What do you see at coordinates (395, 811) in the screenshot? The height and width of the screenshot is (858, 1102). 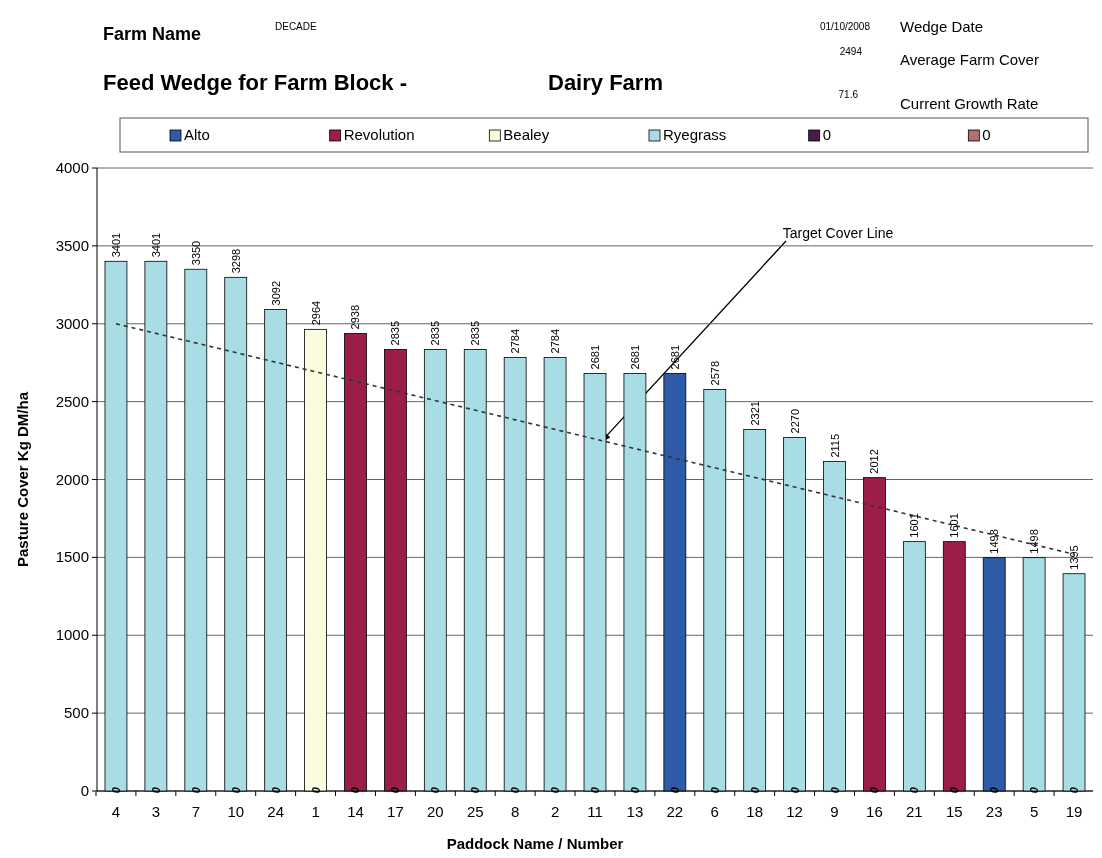 I see `x-tick-label: 17` at bounding box center [395, 811].